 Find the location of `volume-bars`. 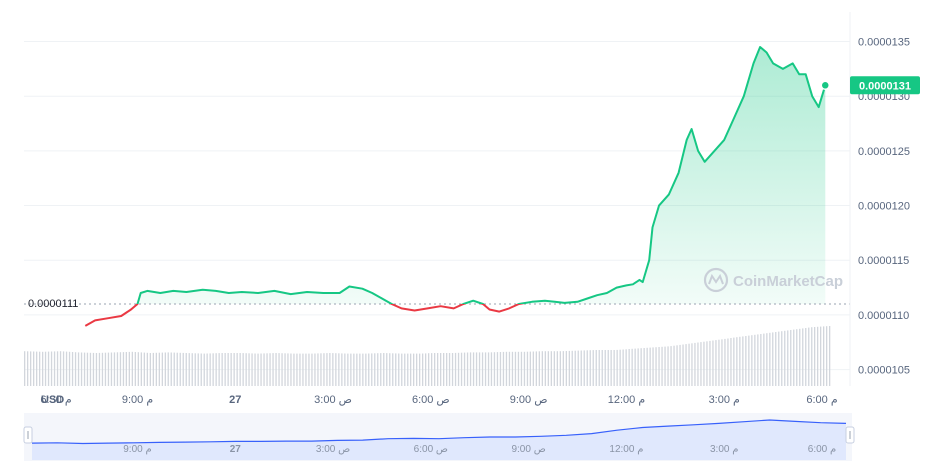

volume-bars is located at coordinates (427, 356).